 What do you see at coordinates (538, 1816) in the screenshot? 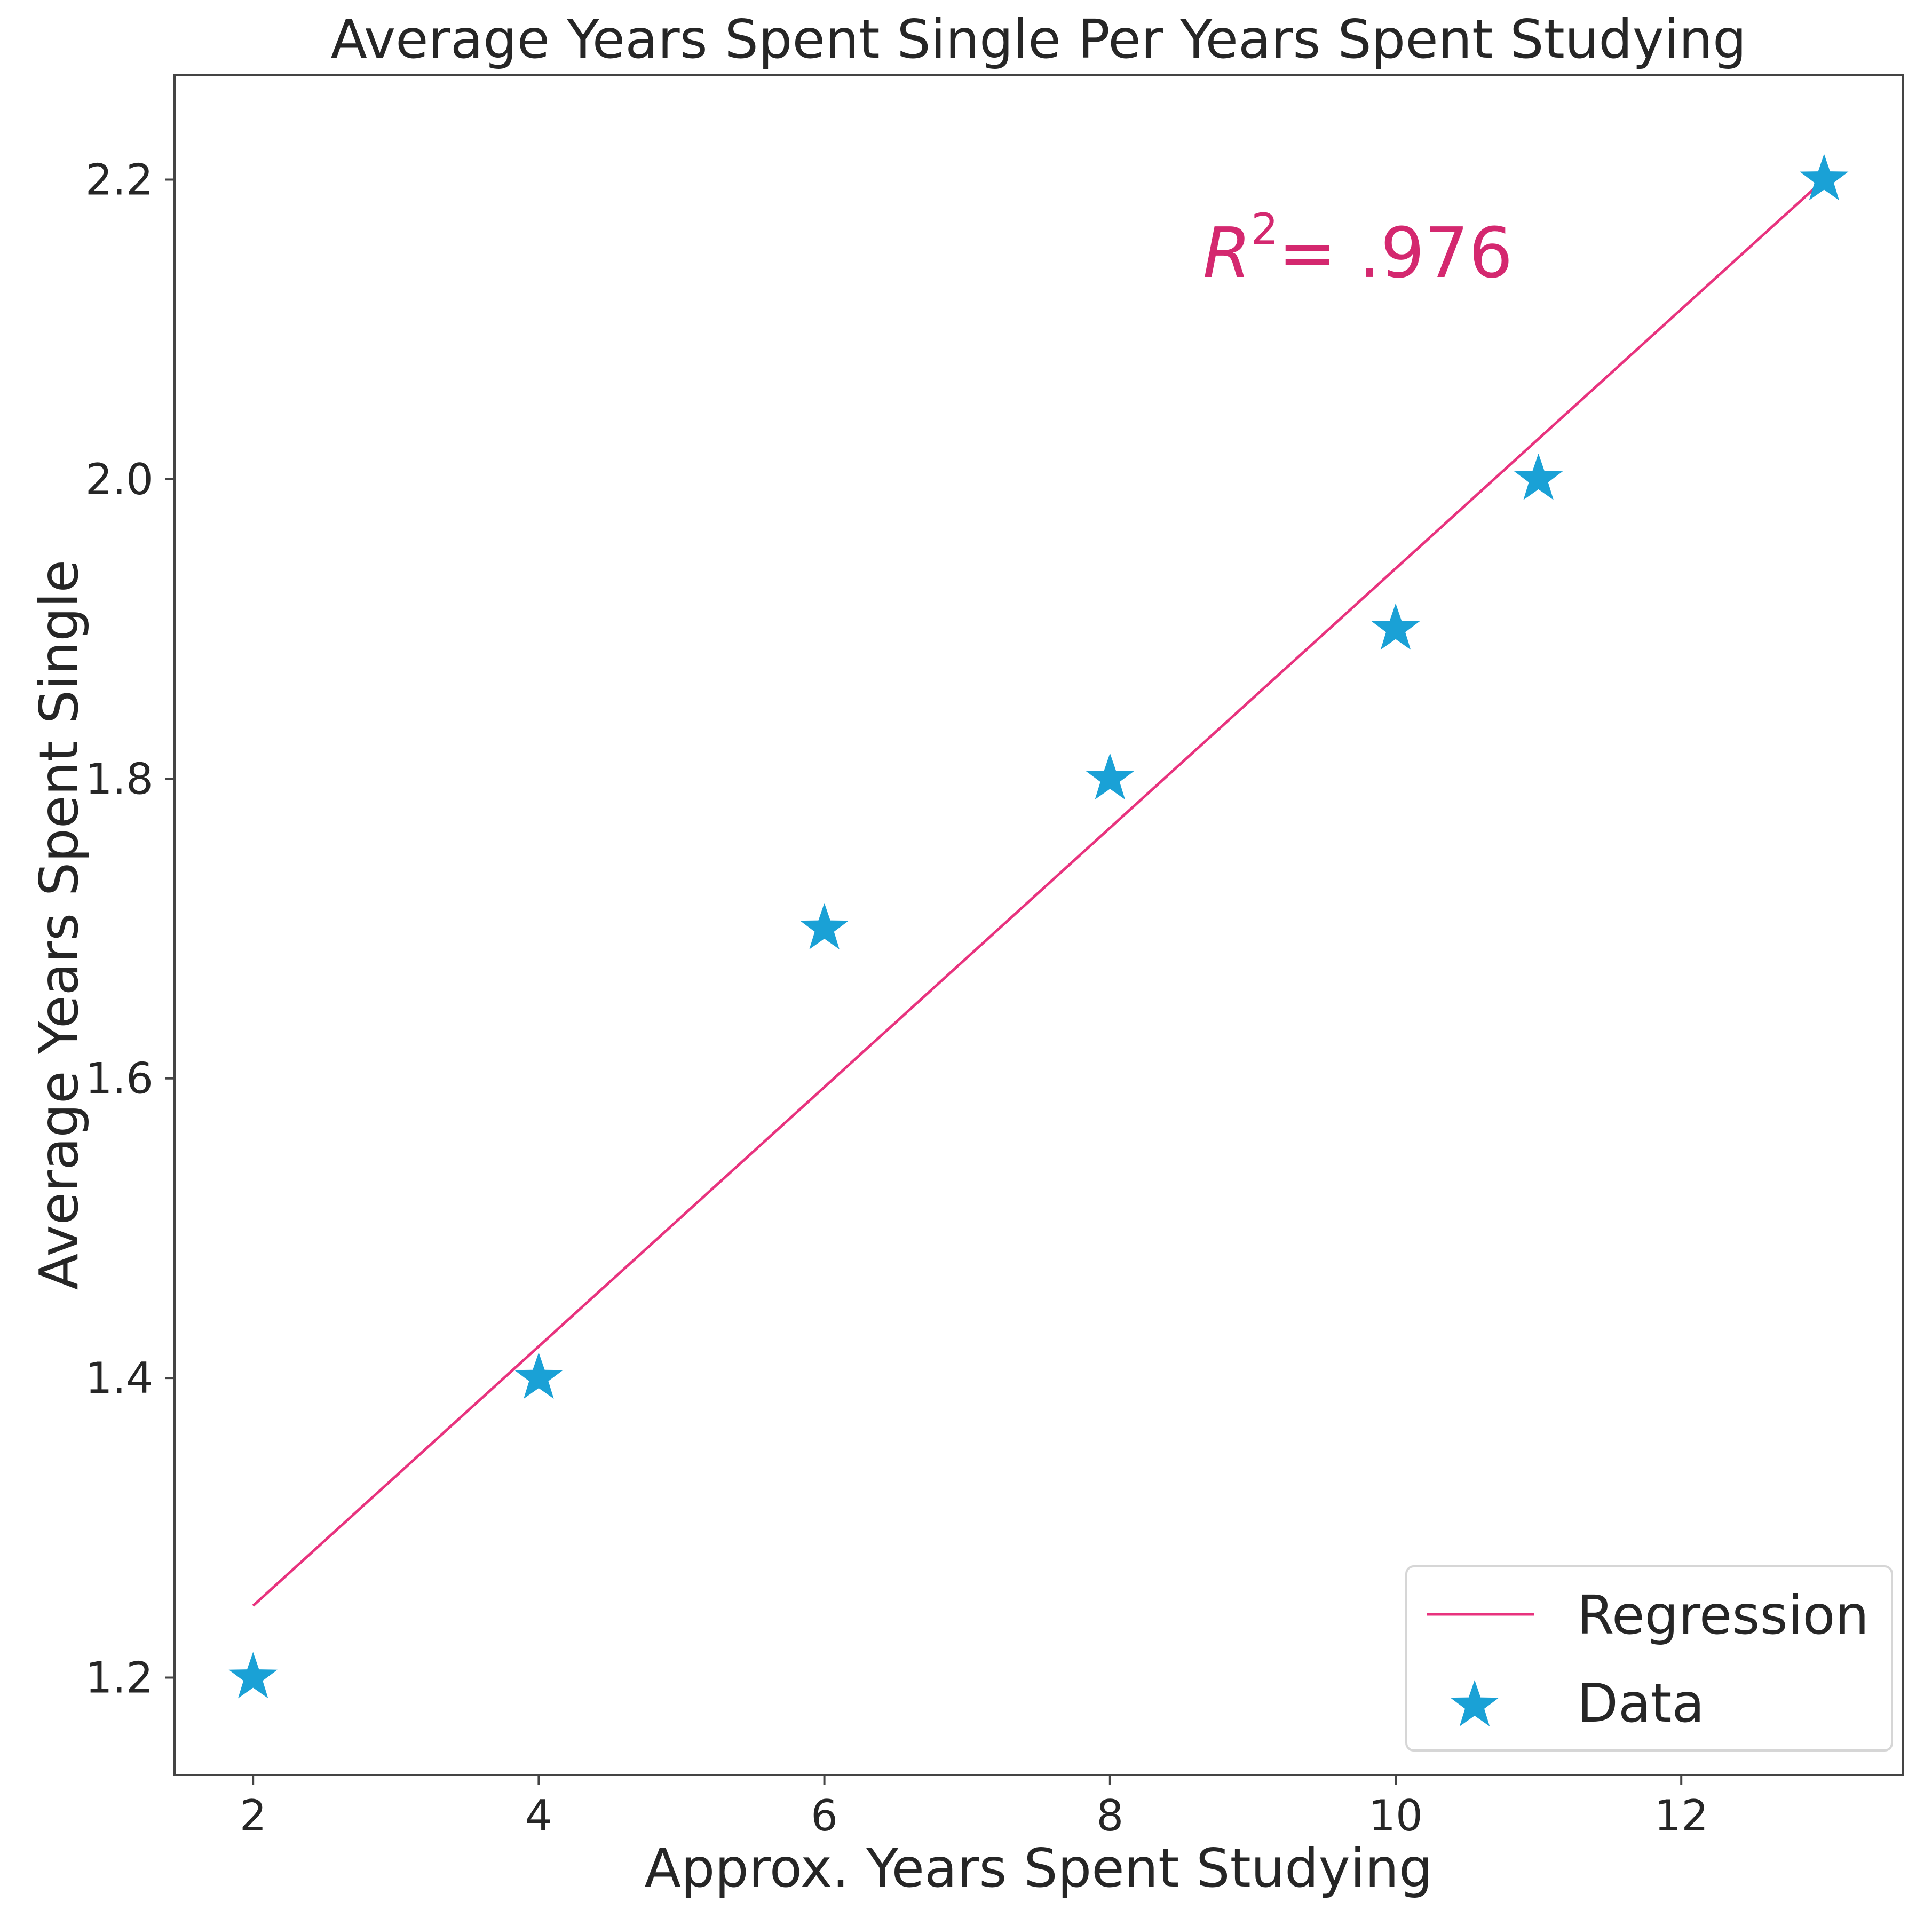
I see `x-tick-label: 4` at bounding box center [538, 1816].